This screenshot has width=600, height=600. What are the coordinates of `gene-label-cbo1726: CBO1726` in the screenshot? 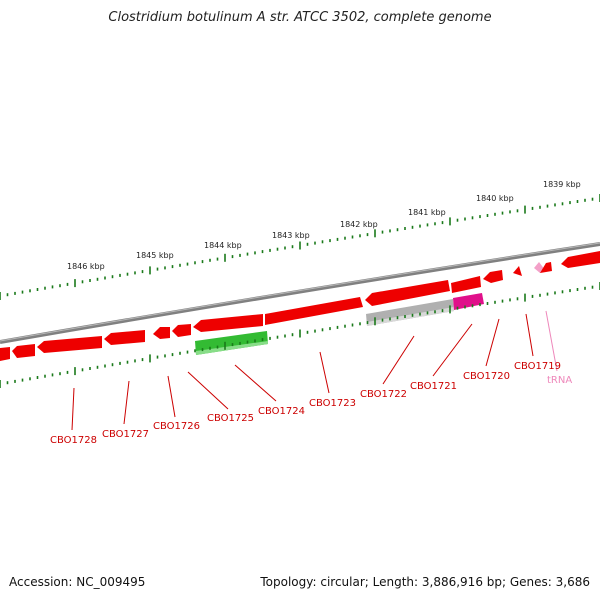 It's located at (176, 426).